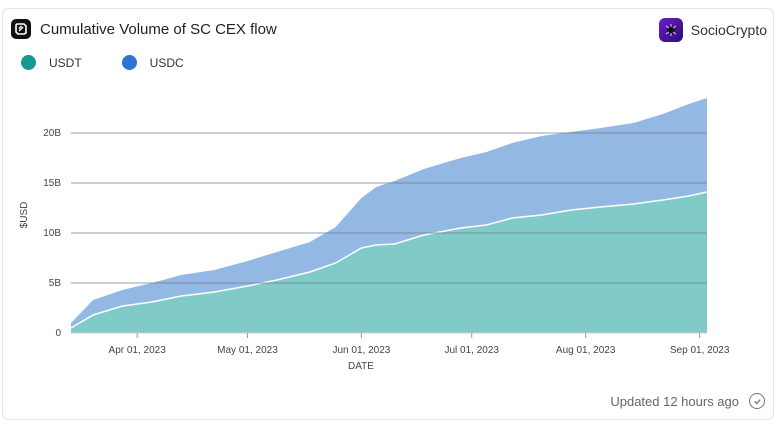  I want to click on legend-item-usdt: USDT, so click(51, 62).